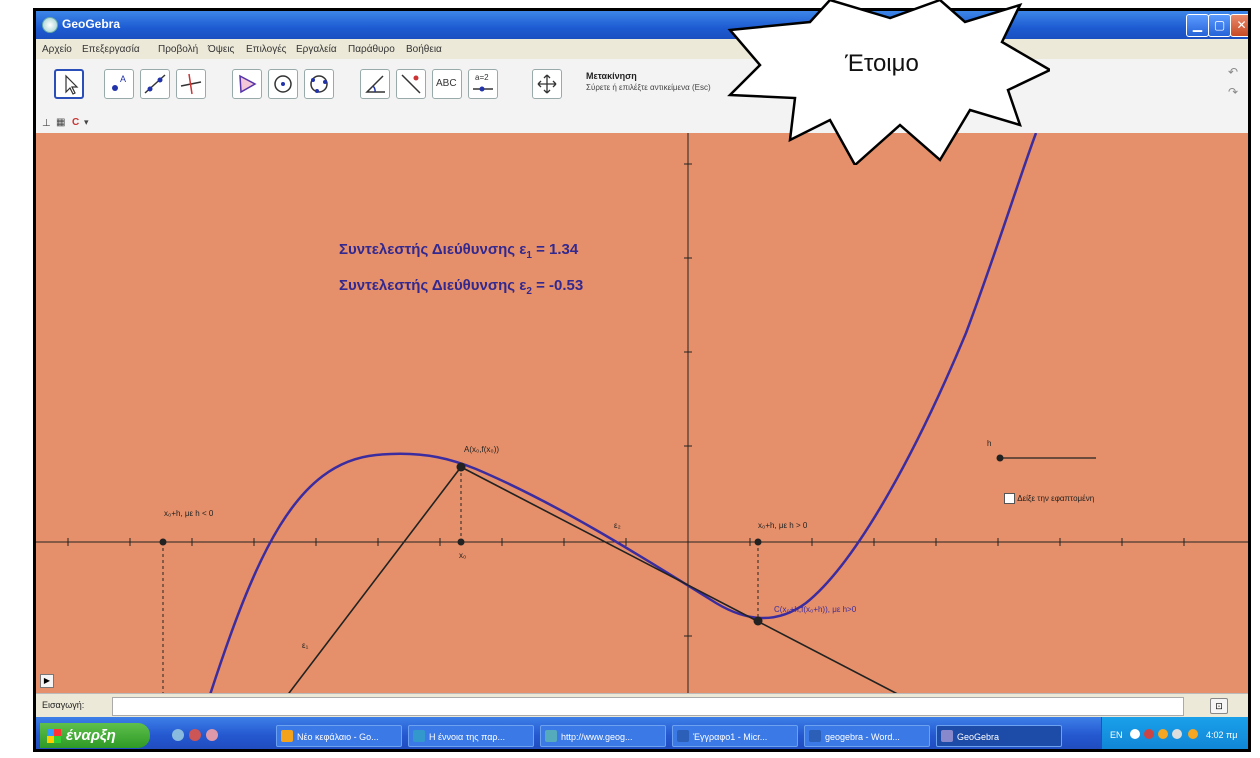 The width and height of the screenshot is (1260, 758). I want to click on menu-edit: Επεξεργασία, so click(111, 49).